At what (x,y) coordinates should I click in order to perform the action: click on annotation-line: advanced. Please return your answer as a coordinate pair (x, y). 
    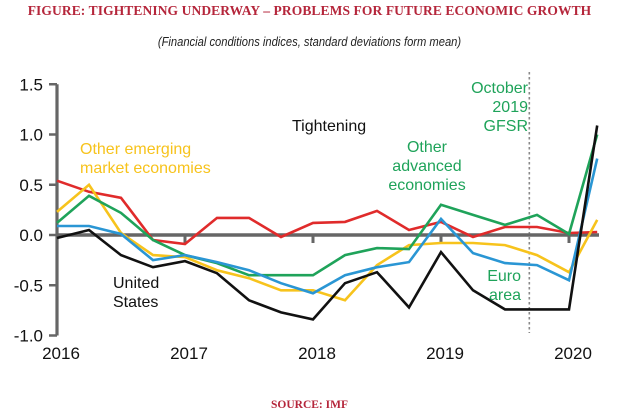
    Looking at the image, I should click on (426, 166).